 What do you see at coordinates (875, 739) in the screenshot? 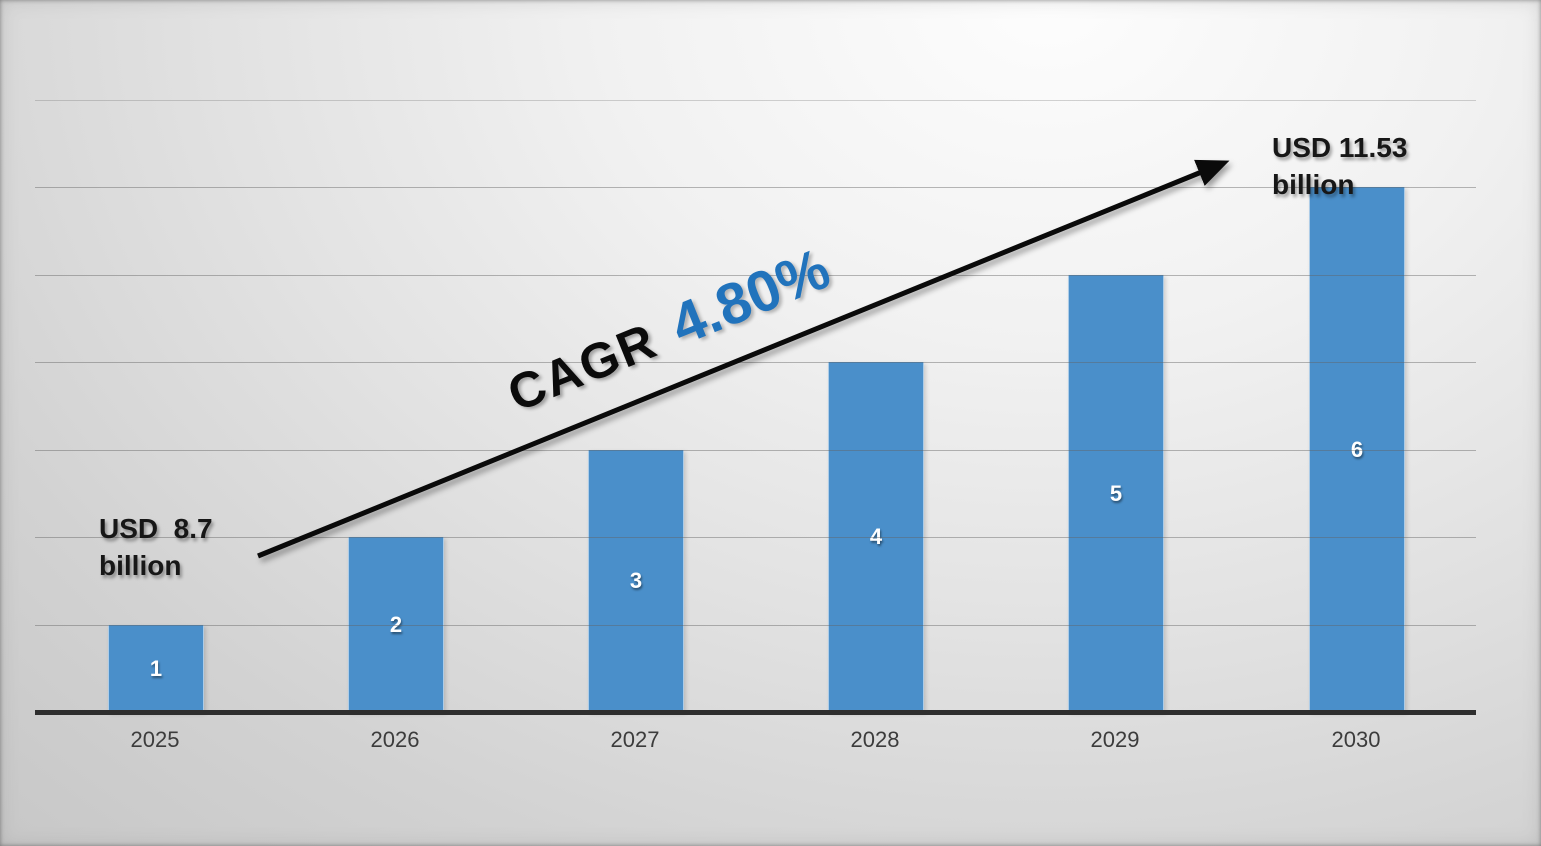
I see `x-axis-label: 2028` at bounding box center [875, 739].